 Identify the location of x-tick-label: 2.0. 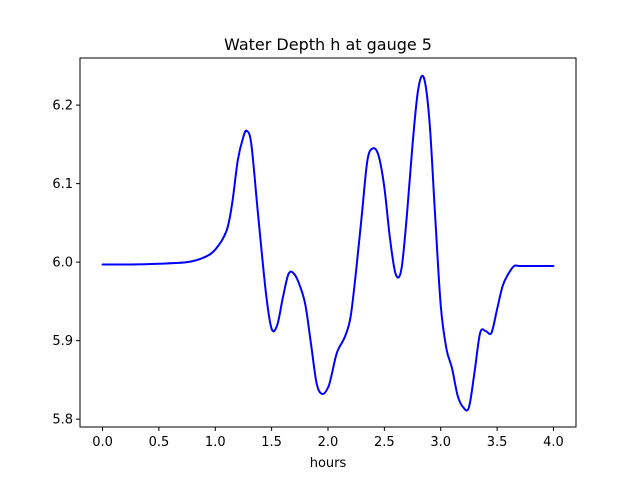
(328, 442).